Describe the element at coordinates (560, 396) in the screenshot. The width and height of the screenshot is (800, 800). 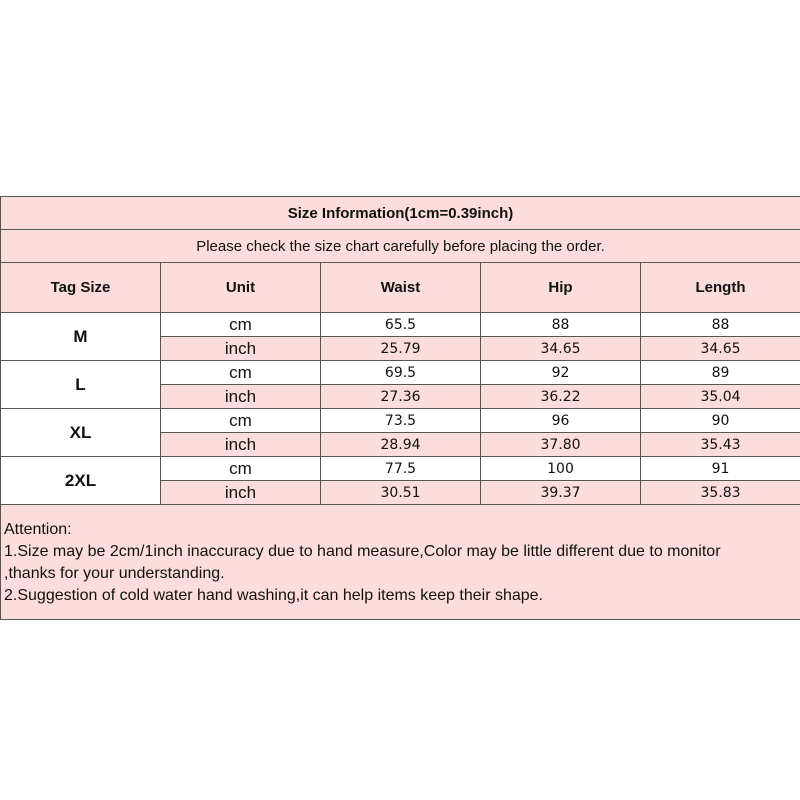
I see `value-cell: 36.22` at that location.